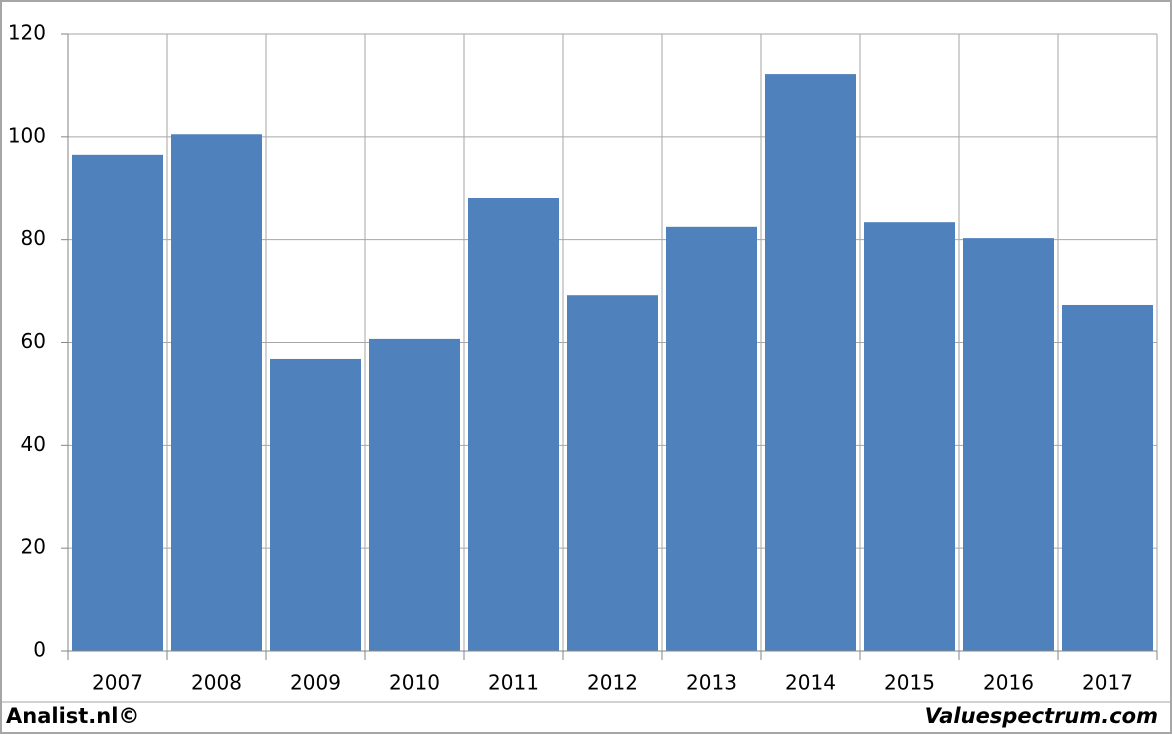 The width and height of the screenshot is (1172, 738). What do you see at coordinates (216, 683) in the screenshot?
I see `x-tick-label: 2008` at bounding box center [216, 683].